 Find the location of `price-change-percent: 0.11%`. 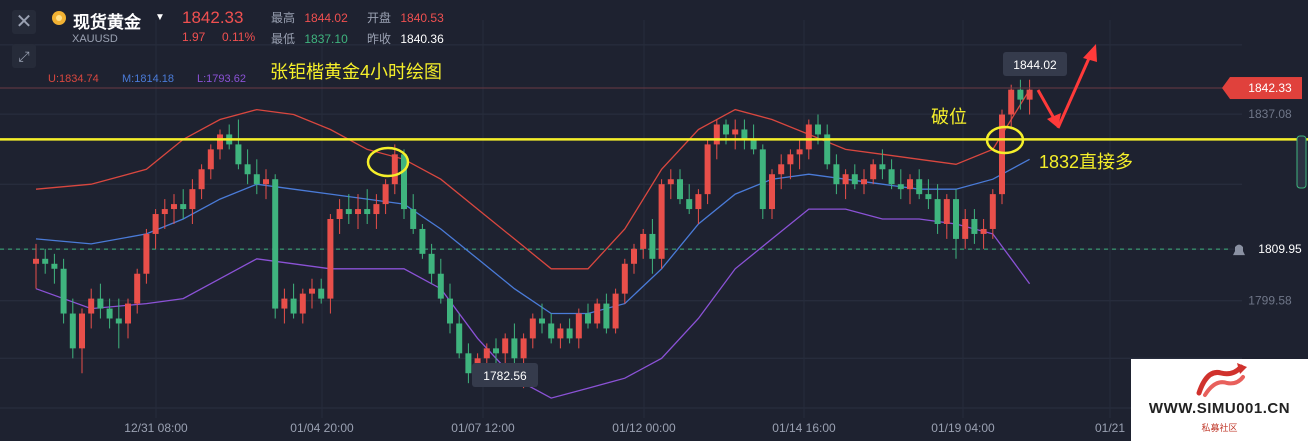

price-change-percent: 0.11% is located at coordinates (239, 37).